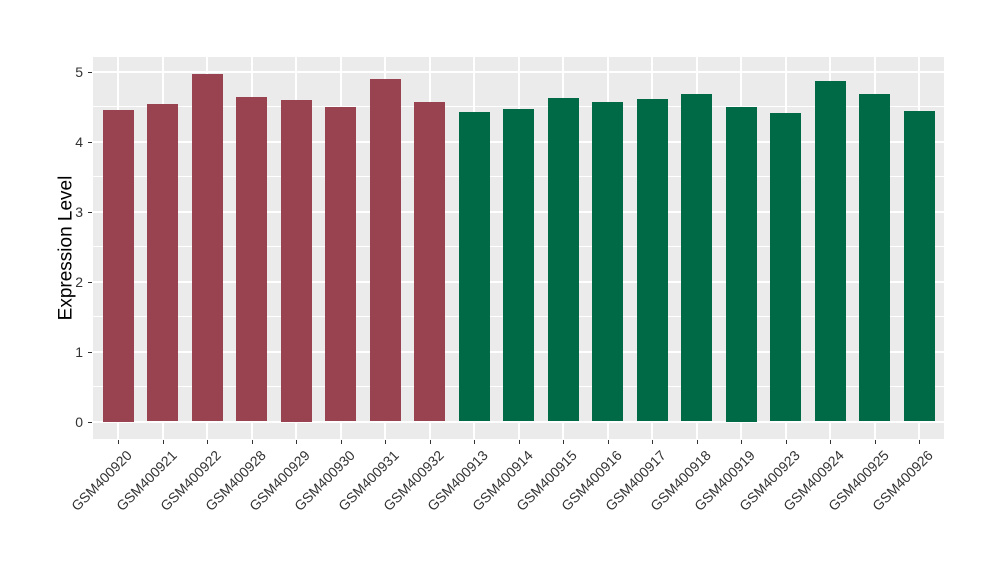 Image resolution: width=1000 pixels, height=580 pixels. Describe the element at coordinates (102, 480) in the screenshot. I see `x-tick-label: GSM400920` at that location.